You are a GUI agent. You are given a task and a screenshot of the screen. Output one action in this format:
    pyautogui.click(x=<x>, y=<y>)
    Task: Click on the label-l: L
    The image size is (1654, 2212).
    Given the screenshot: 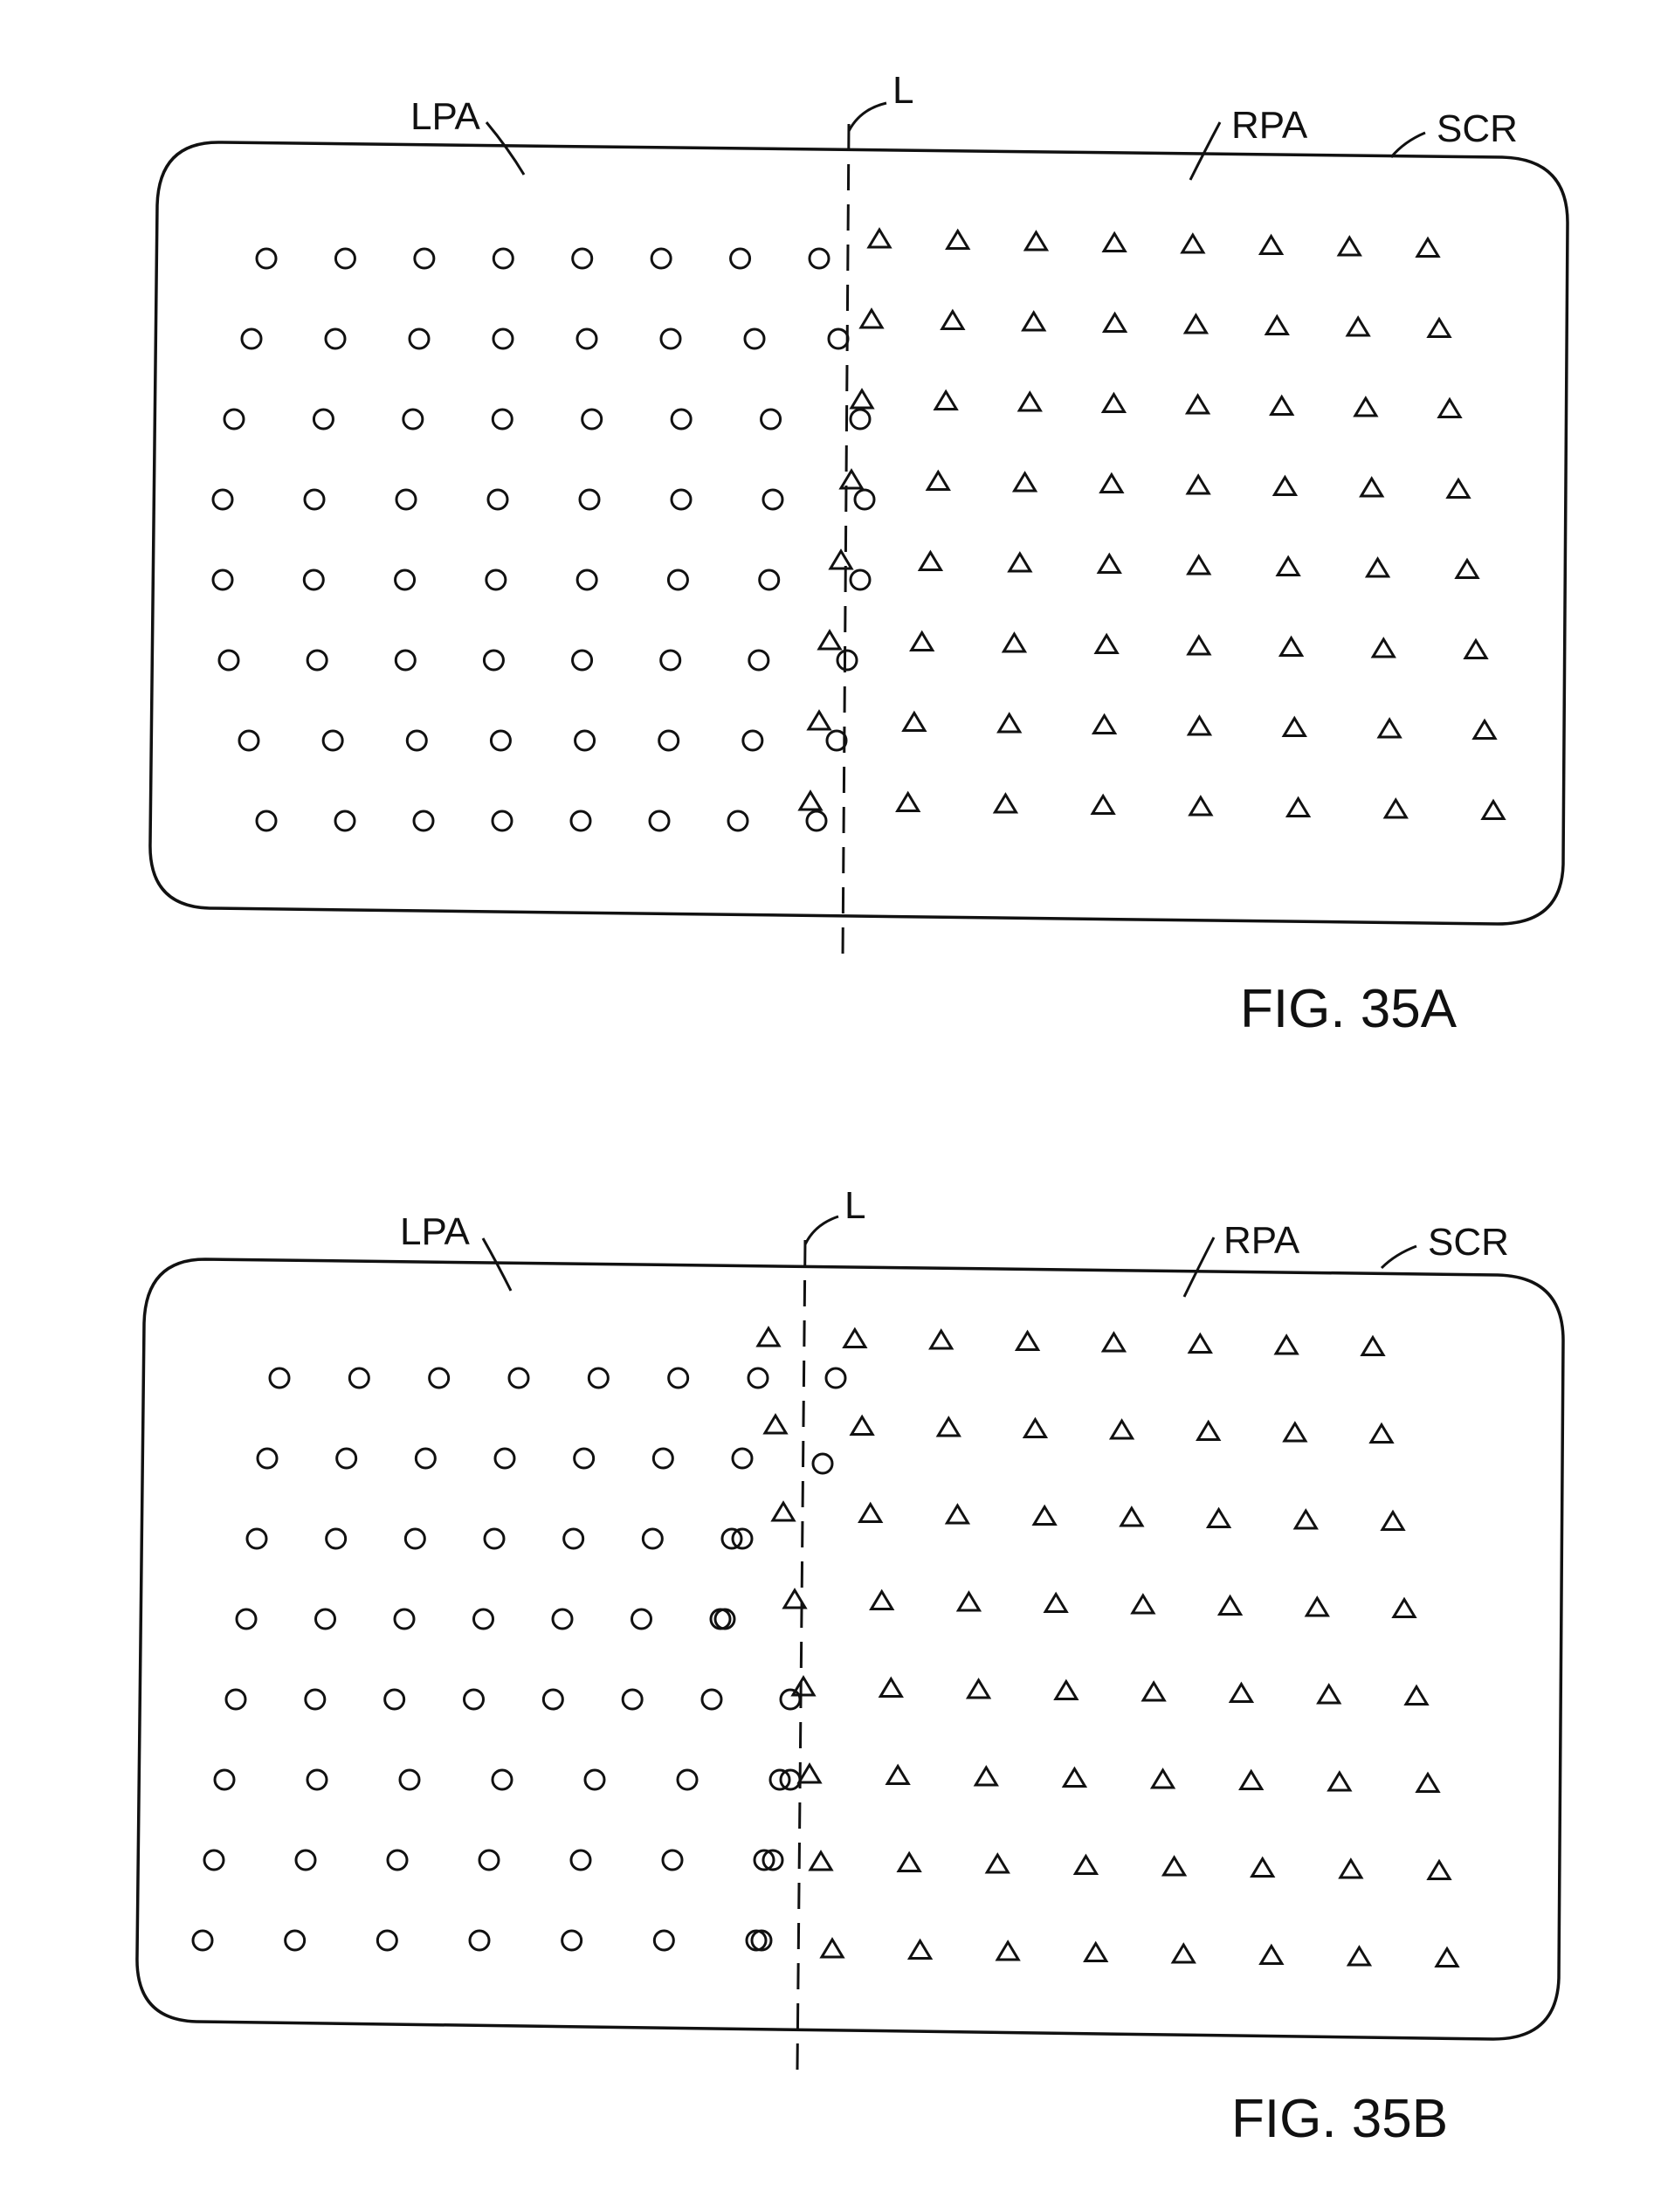 What is the action you would take?
    pyautogui.click(x=902, y=90)
    